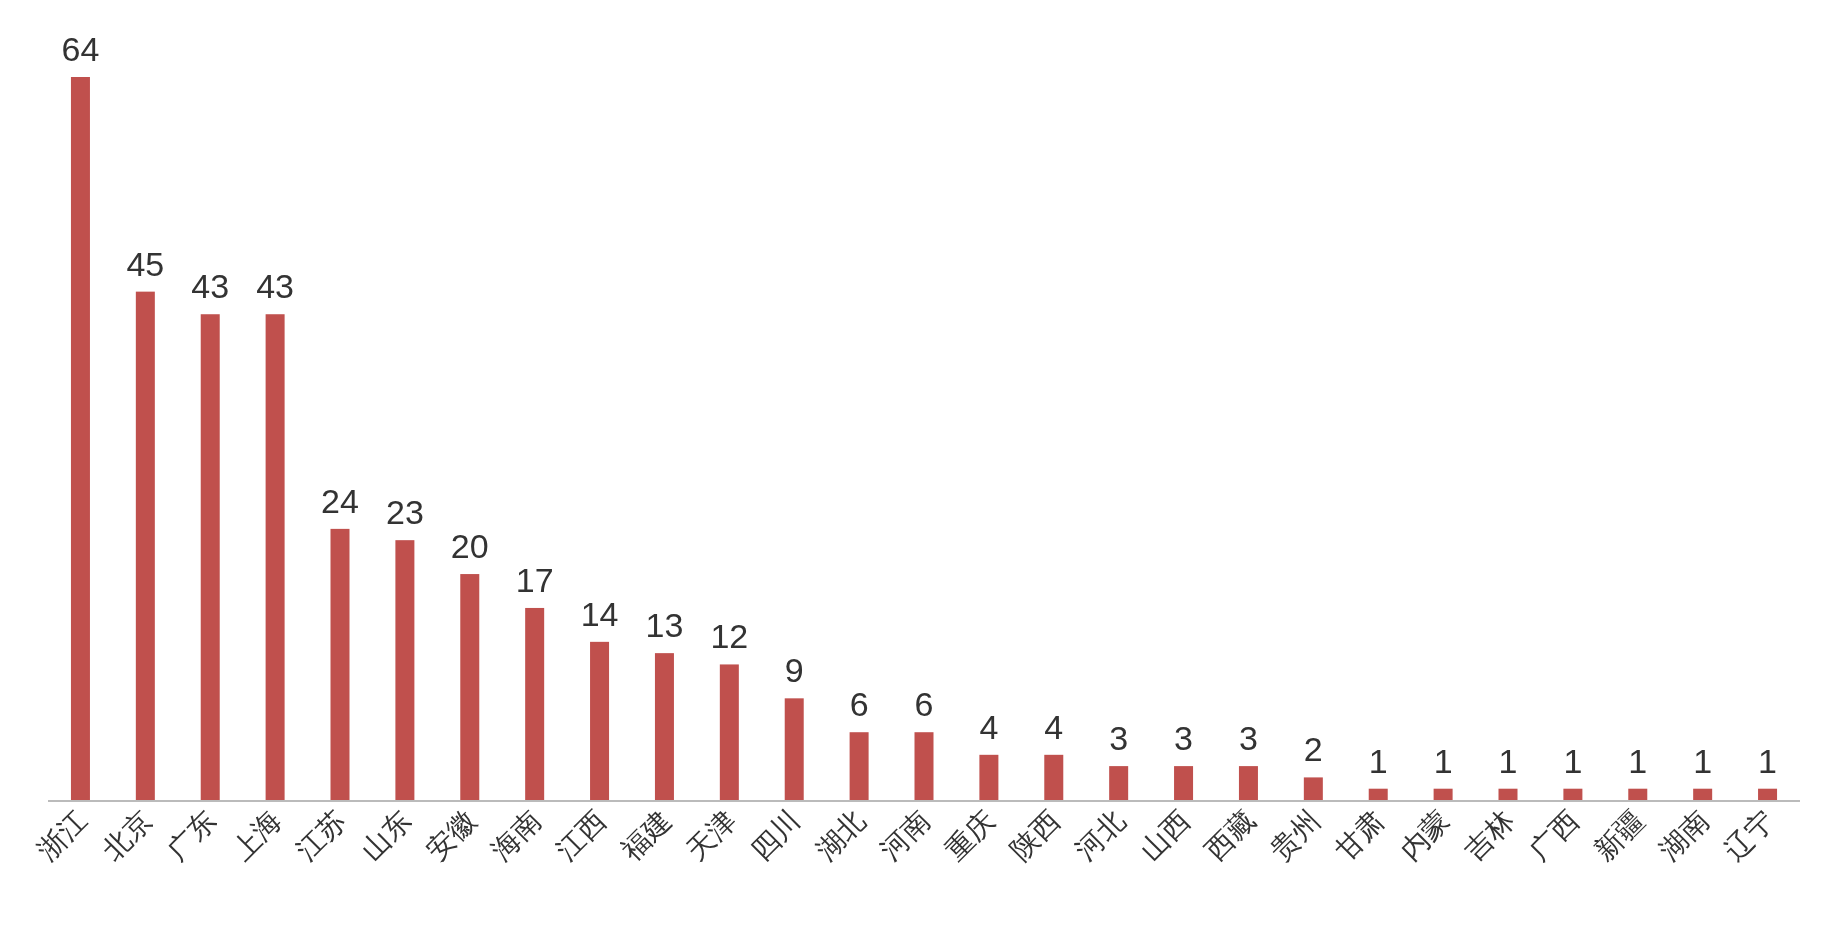 This screenshot has height=944, width=1827. What do you see at coordinates (970, 835) in the screenshot?
I see `x-tick-label: 重庆` at bounding box center [970, 835].